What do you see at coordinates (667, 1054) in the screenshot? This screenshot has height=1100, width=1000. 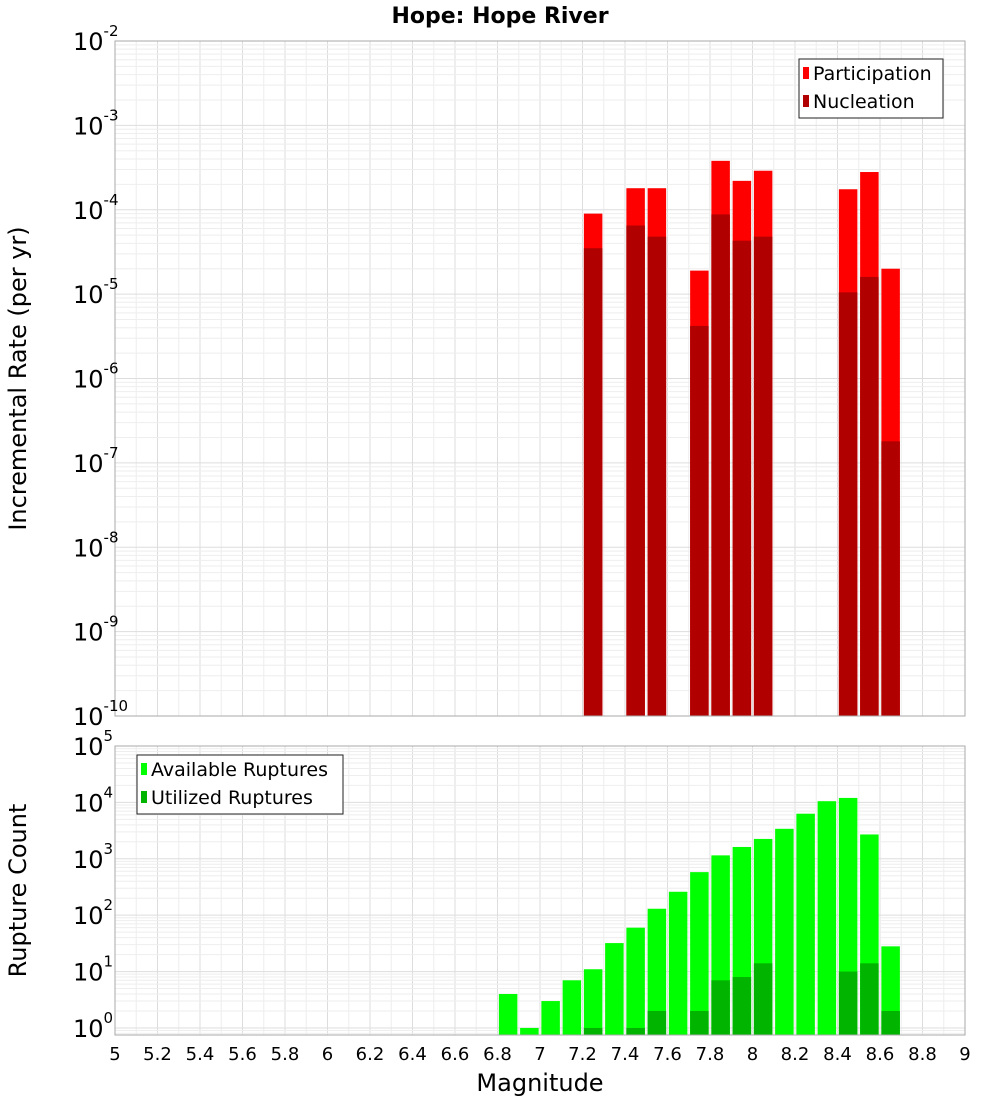 I see `x-tick-label: 7.6` at bounding box center [667, 1054].